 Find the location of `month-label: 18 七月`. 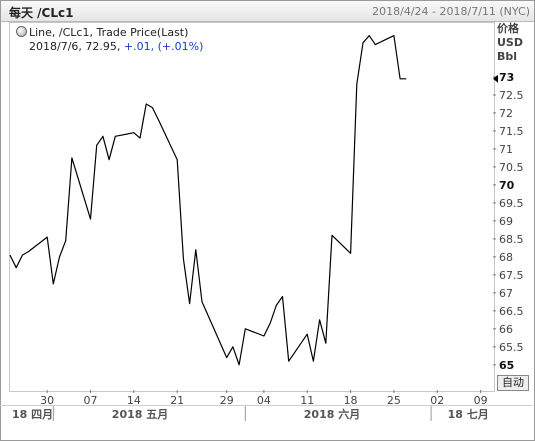

month-label: 18 七月 is located at coordinates (468, 414).